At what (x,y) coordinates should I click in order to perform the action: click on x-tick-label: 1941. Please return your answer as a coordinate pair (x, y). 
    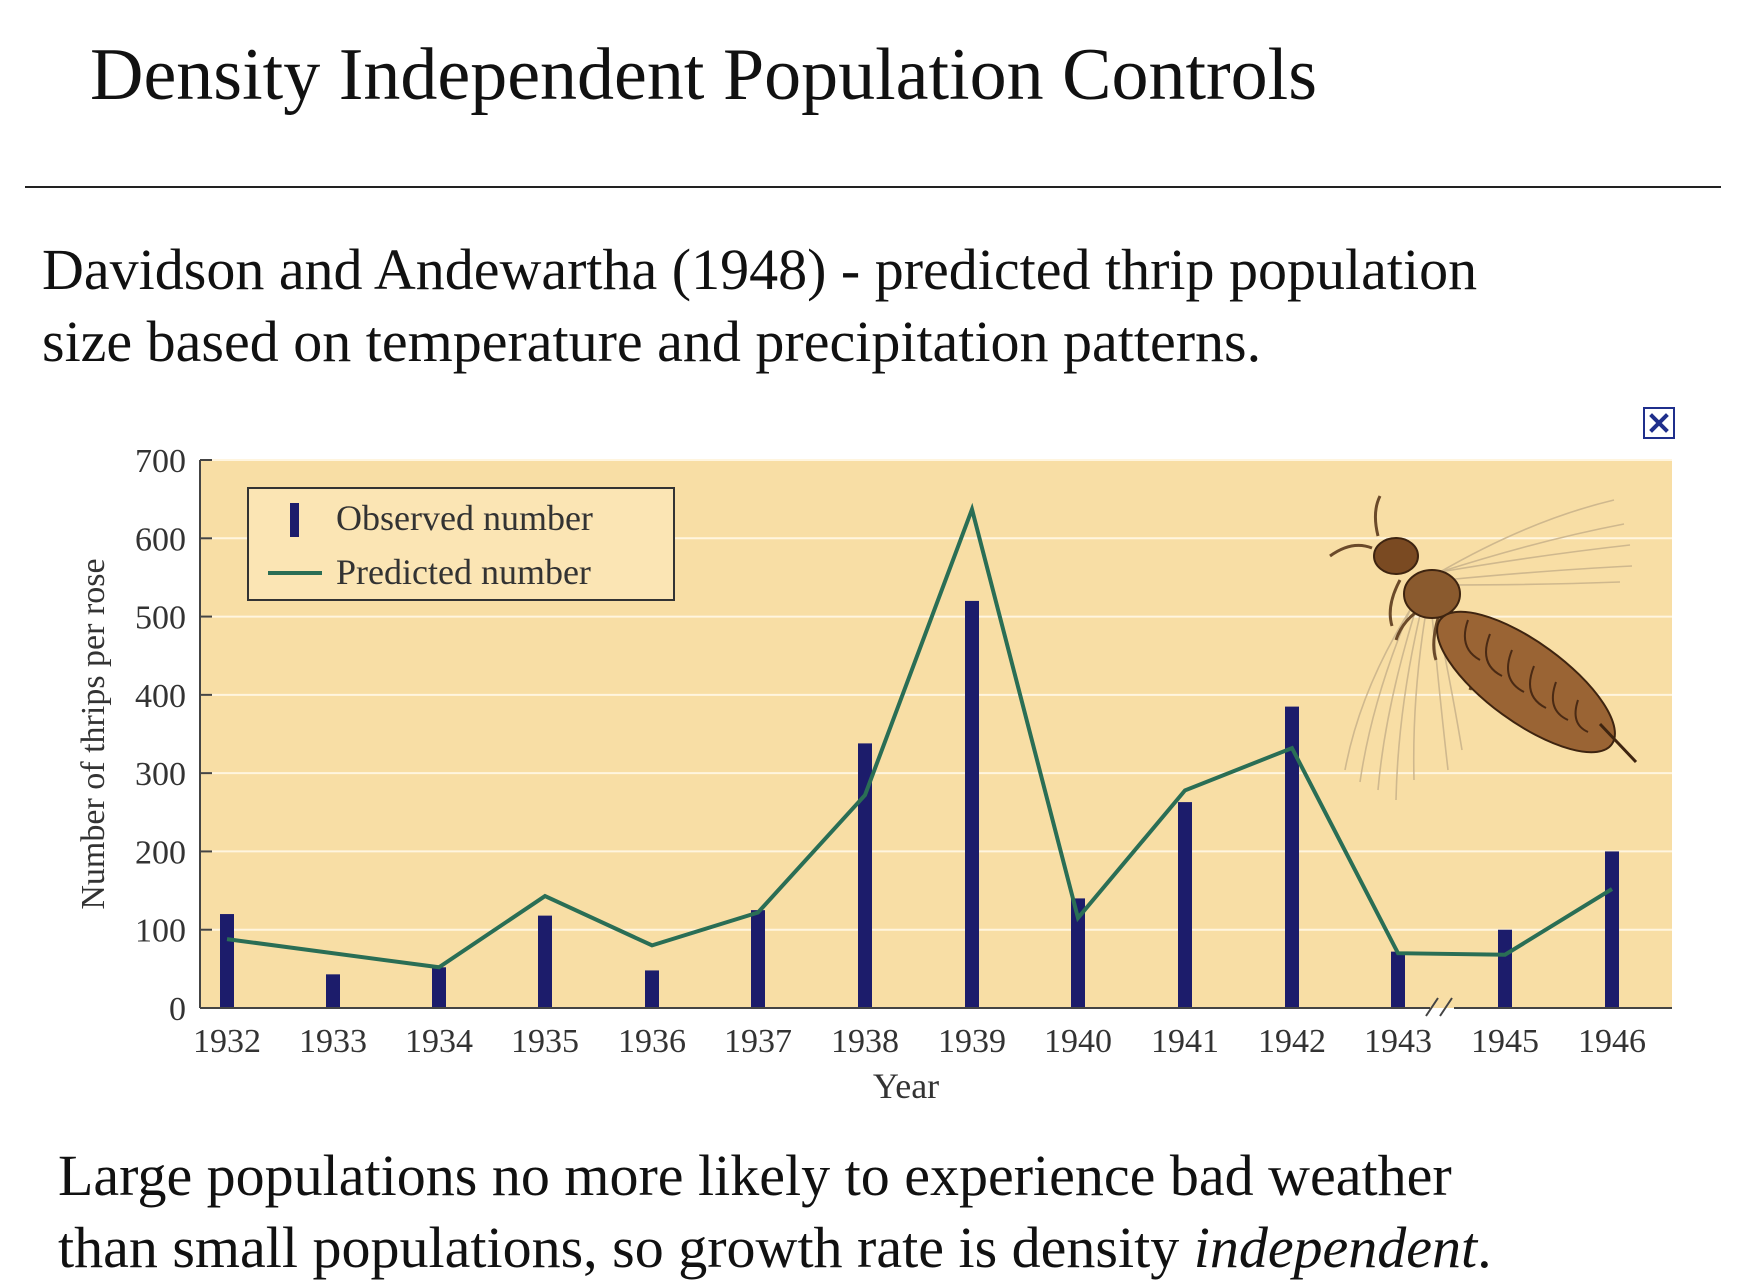
    Looking at the image, I should click on (1185, 1041).